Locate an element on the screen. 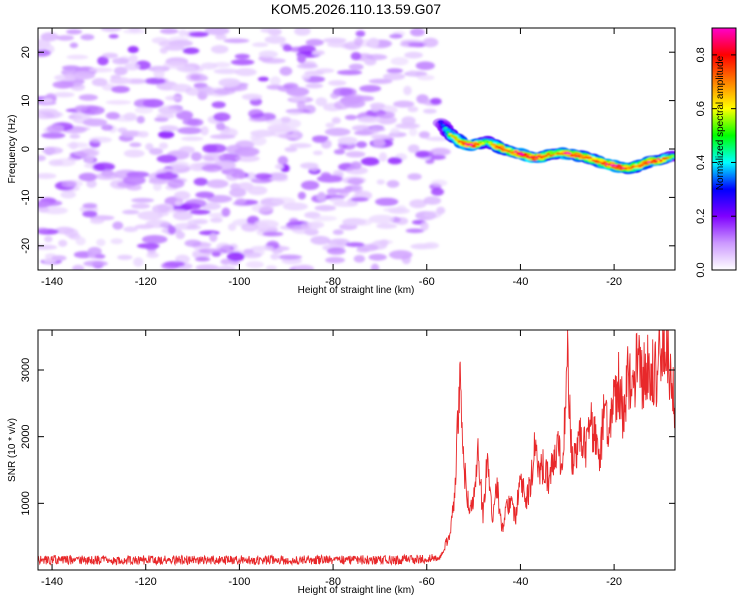 This screenshot has width=750, height=600. heatmap-y-tick-label: 10 is located at coordinates (26, 100).